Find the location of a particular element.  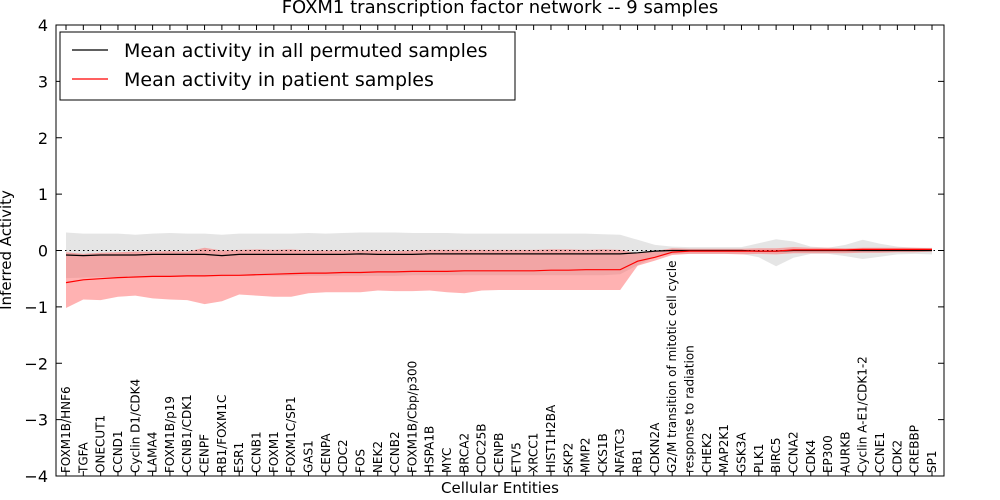

x-category-label: SP1 is located at coordinates (932, 462).